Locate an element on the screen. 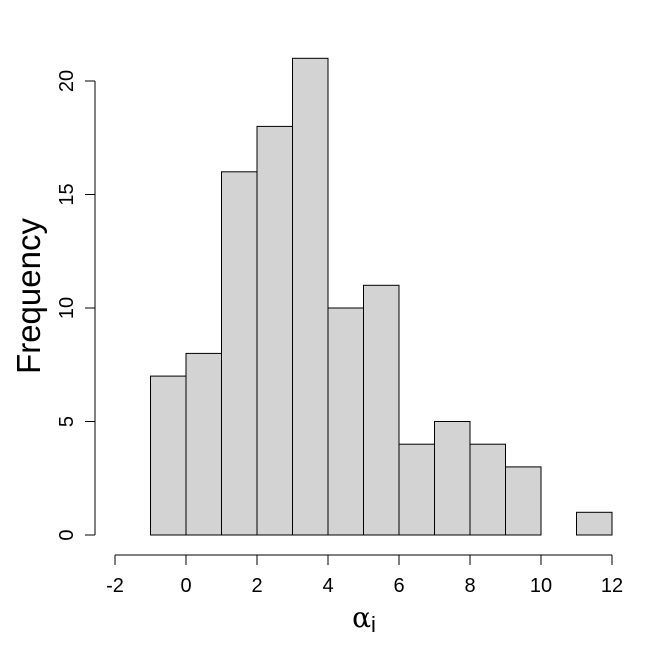  y-axis: 0 5 10 15 20 is located at coordinates (76, 305).